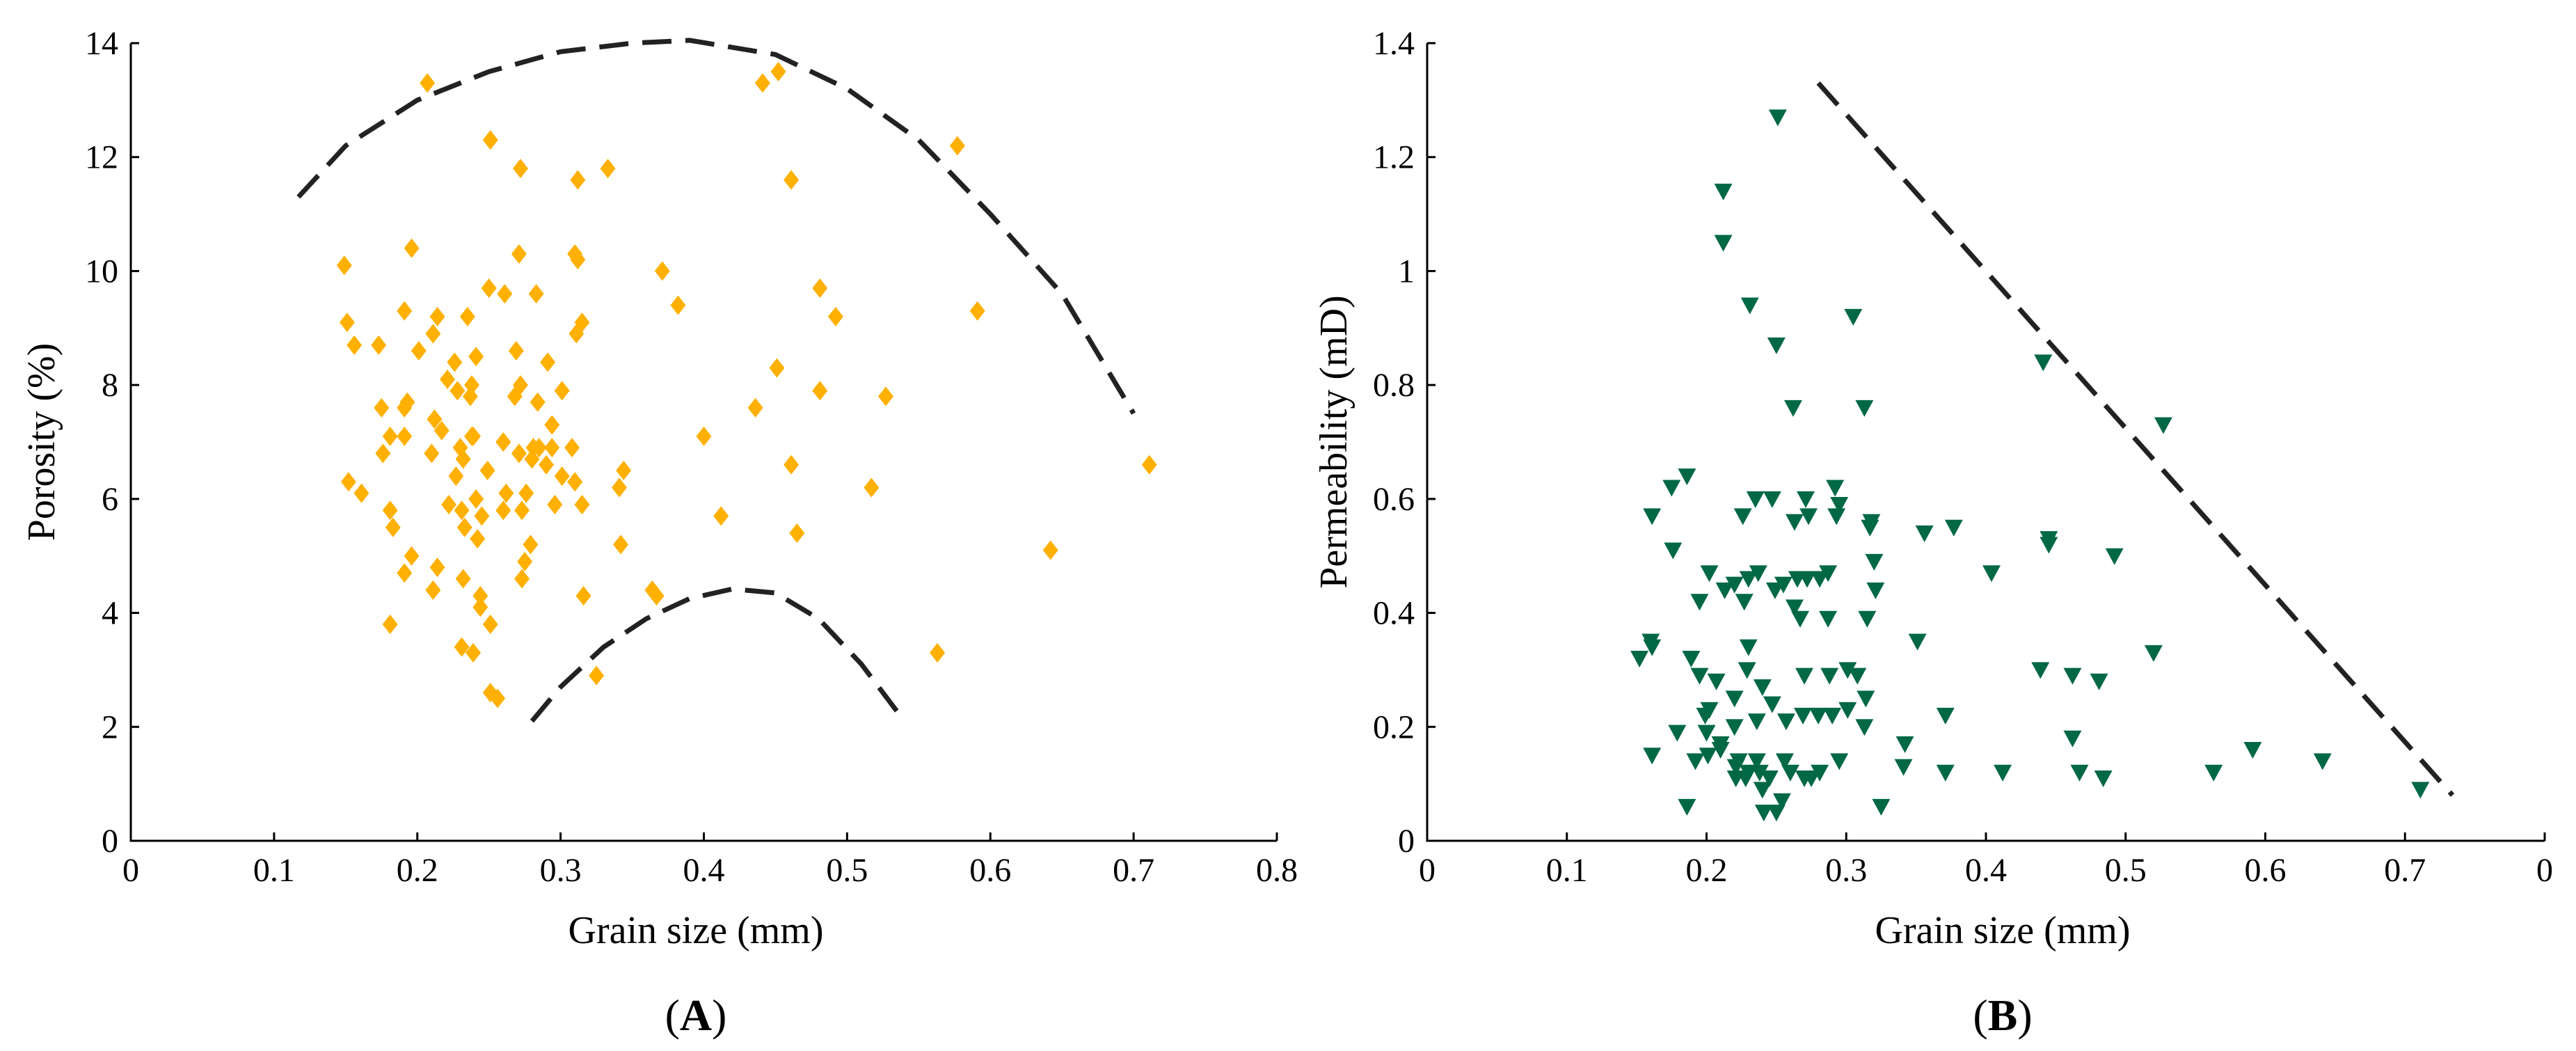  Describe the element at coordinates (274, 871) in the screenshot. I see `panel-a-x-tick-label: 0.1` at that location.